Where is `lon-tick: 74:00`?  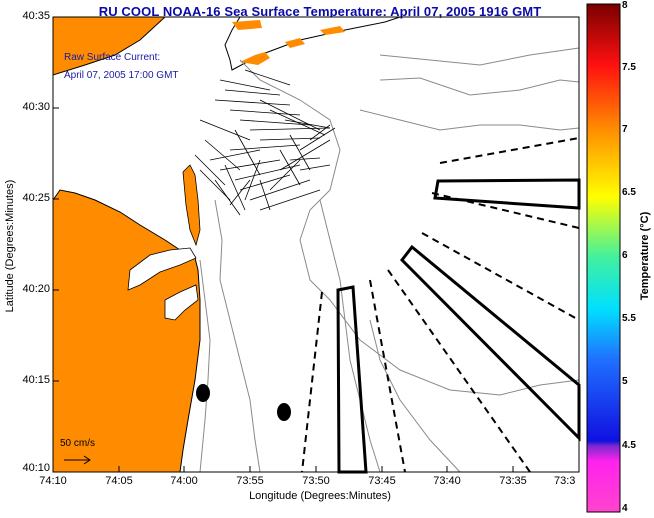 lon-tick: 74:00 is located at coordinates (184, 481).